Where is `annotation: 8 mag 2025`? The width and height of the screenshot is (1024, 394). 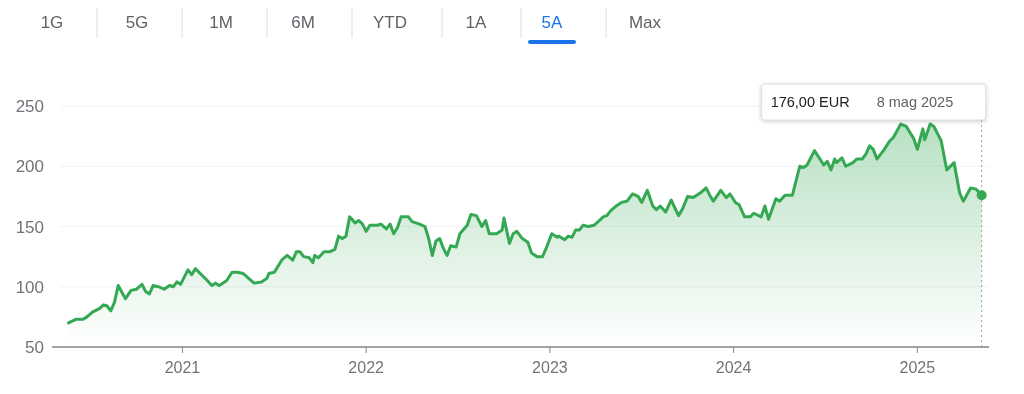 annotation: 8 mag 2025 is located at coordinates (915, 102).